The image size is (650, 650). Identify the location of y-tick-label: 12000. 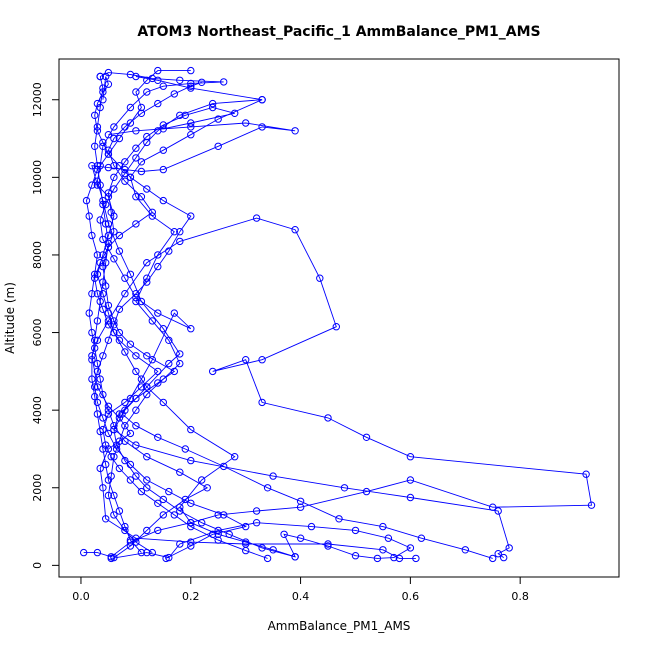
(37, 99).